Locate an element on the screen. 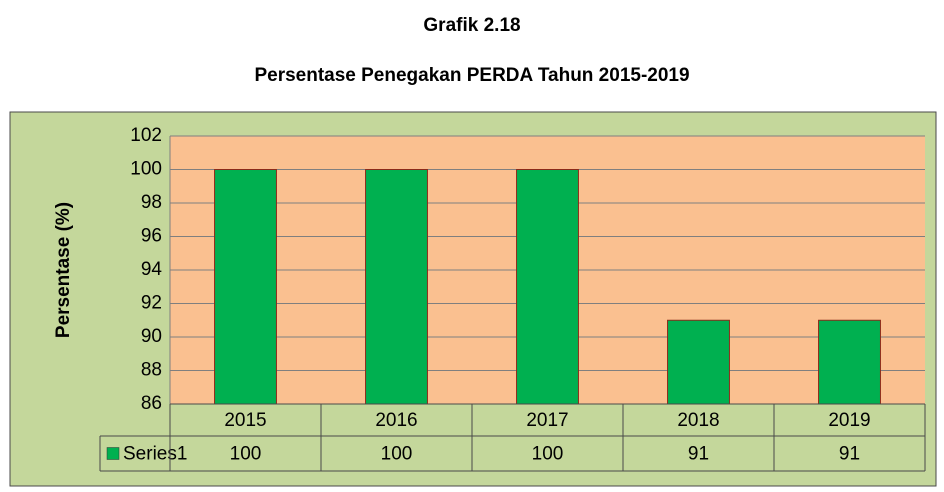 This screenshot has width=944, height=492. x-tick-label: 2015 is located at coordinates (245, 420).